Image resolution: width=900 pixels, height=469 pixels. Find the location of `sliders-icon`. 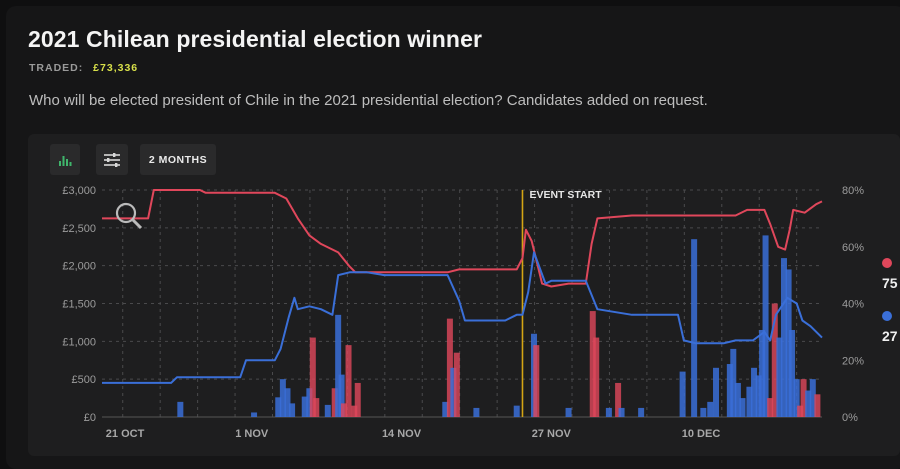

sliders-icon is located at coordinates (112, 159).